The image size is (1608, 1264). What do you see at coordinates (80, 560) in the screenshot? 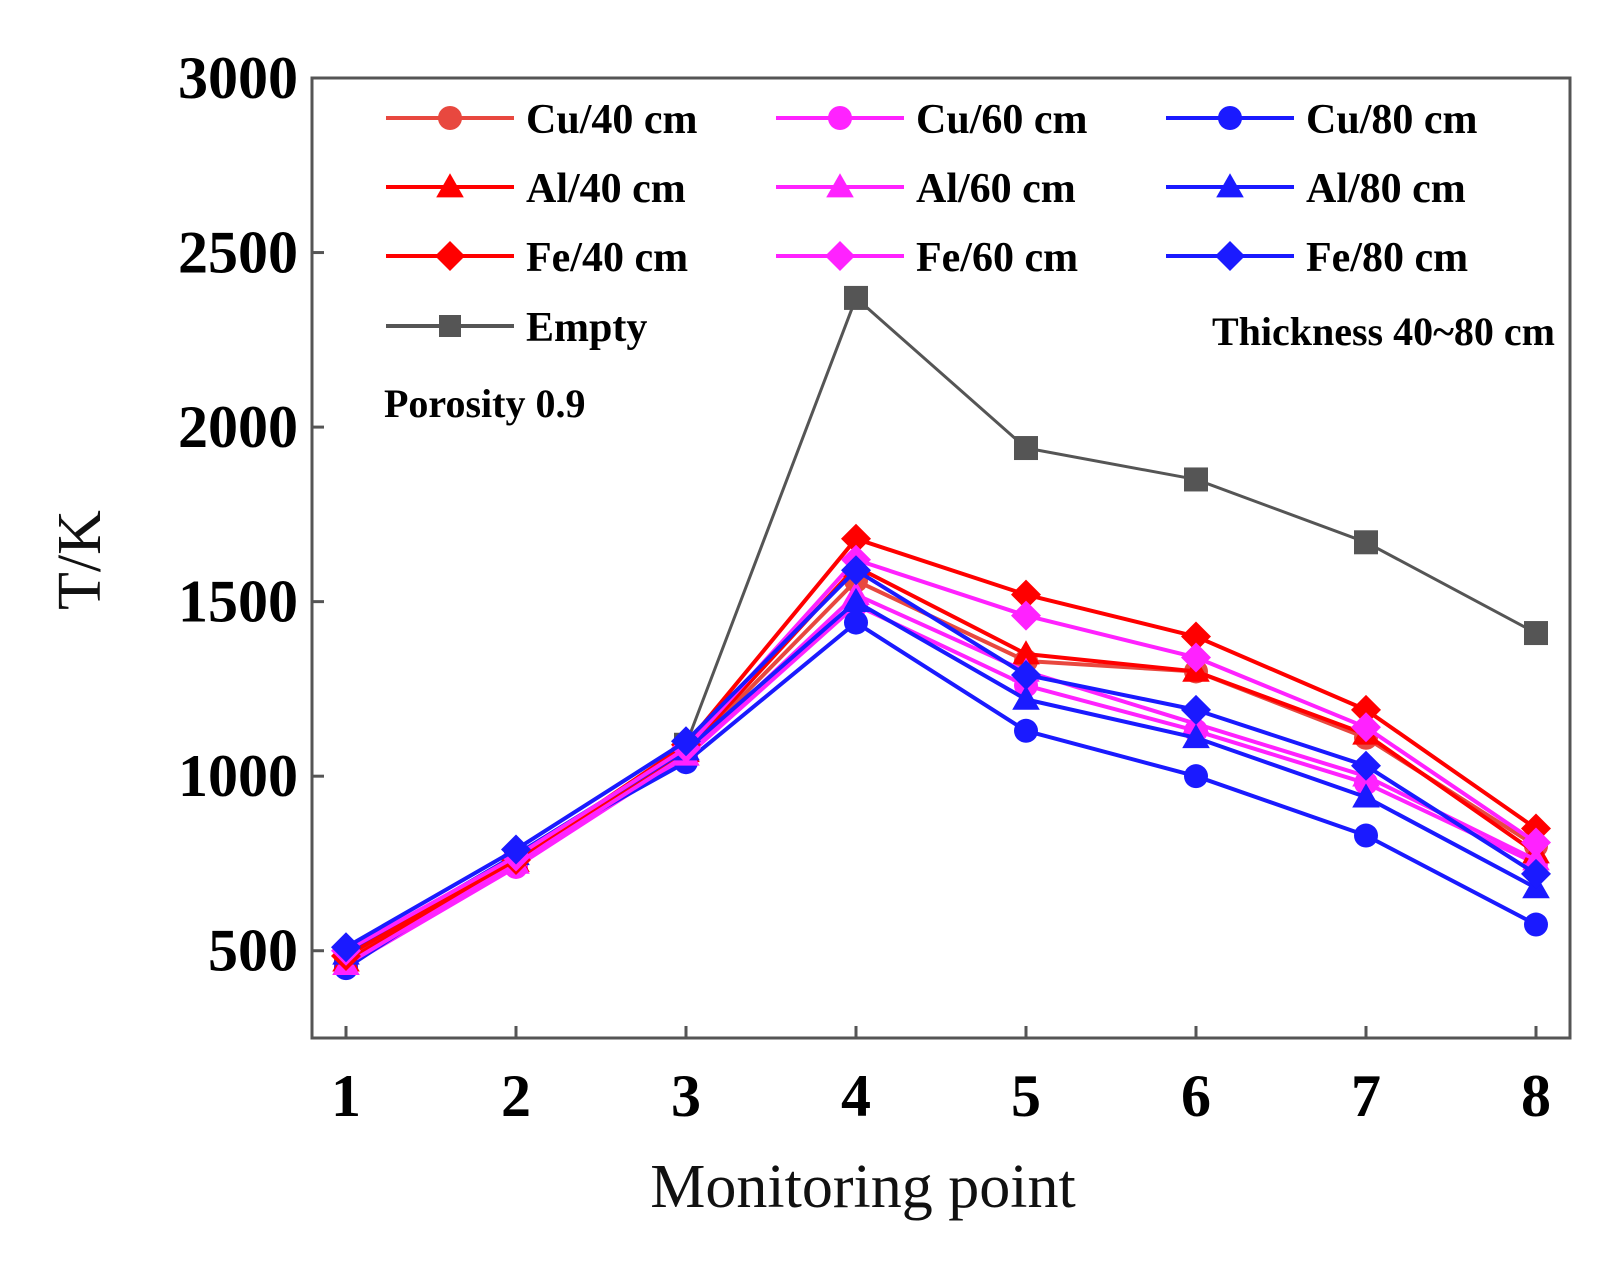
I see `y-axis-title: T/K` at bounding box center [80, 560].